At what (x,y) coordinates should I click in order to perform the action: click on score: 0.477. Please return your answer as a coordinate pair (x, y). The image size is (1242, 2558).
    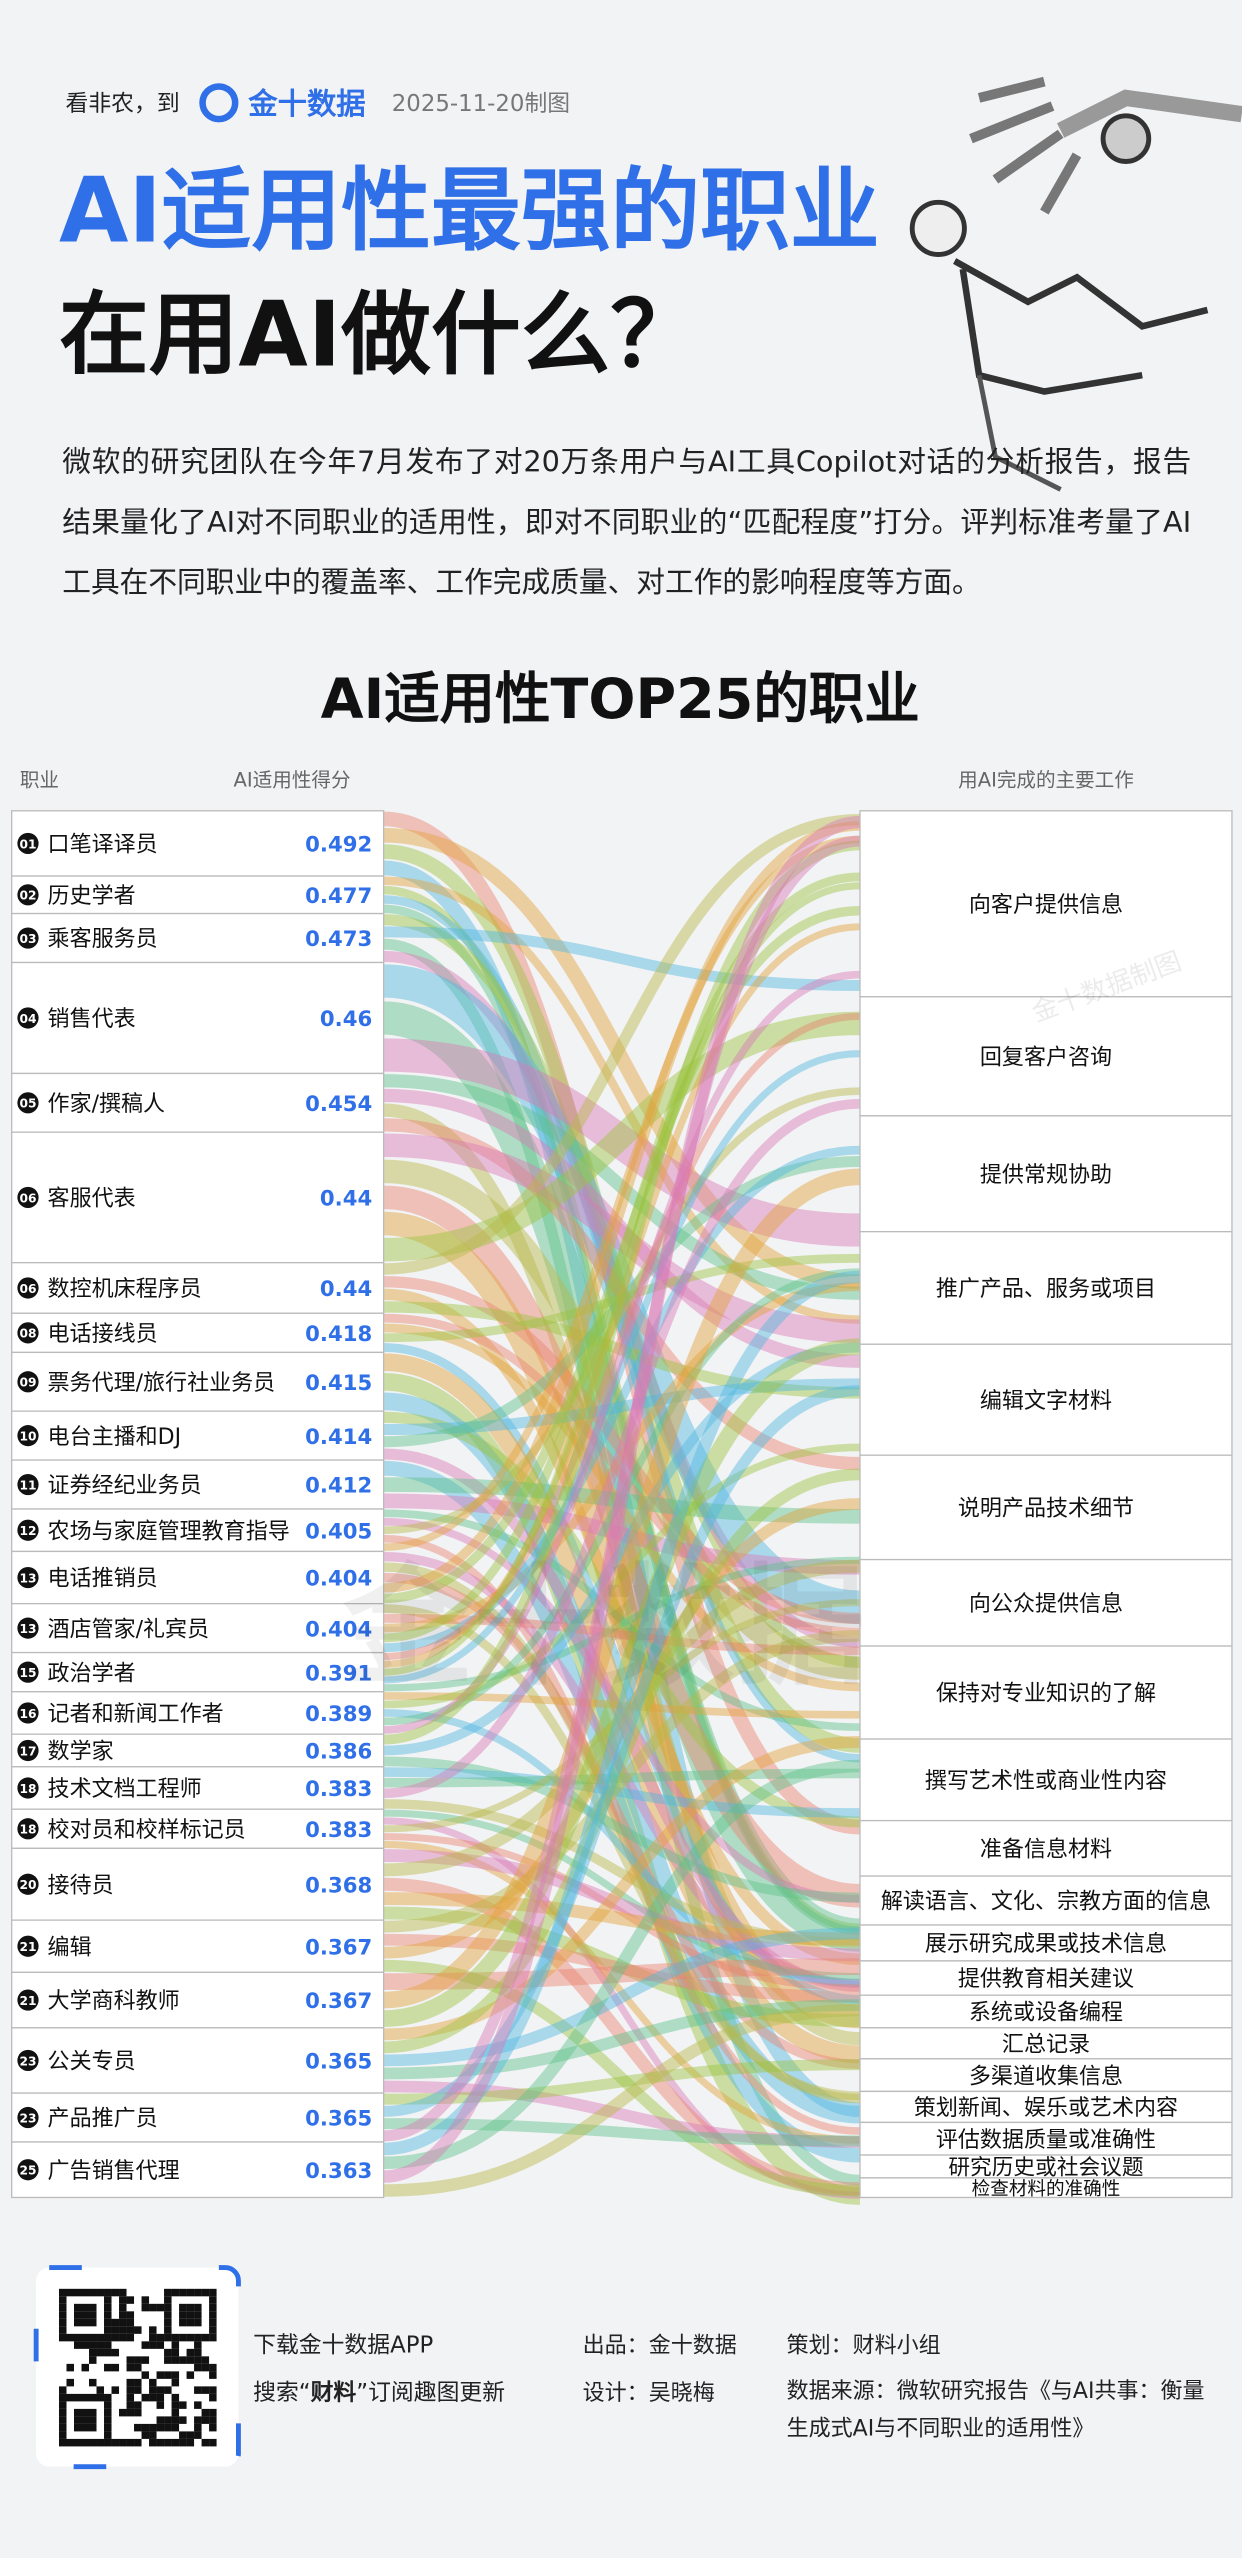
    Looking at the image, I should click on (338, 895).